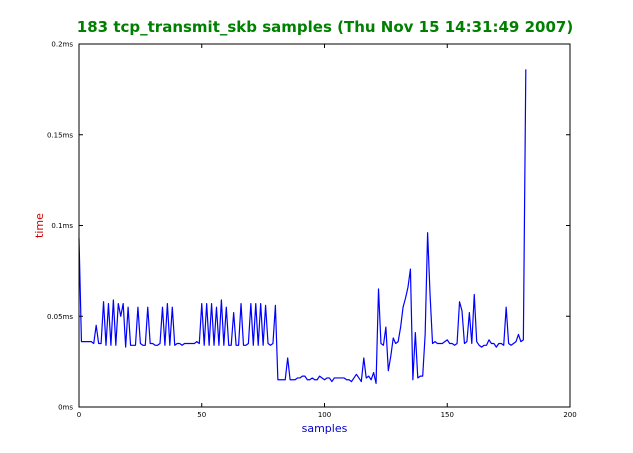  What do you see at coordinates (65, 408) in the screenshot?
I see `y-tick-label: 0ms` at bounding box center [65, 408].